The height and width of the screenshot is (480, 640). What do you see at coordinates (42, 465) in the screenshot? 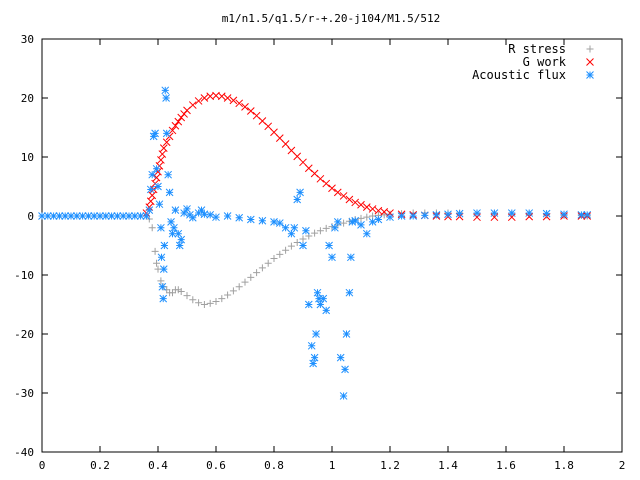
I see `x-tick-label: 0` at bounding box center [42, 465].